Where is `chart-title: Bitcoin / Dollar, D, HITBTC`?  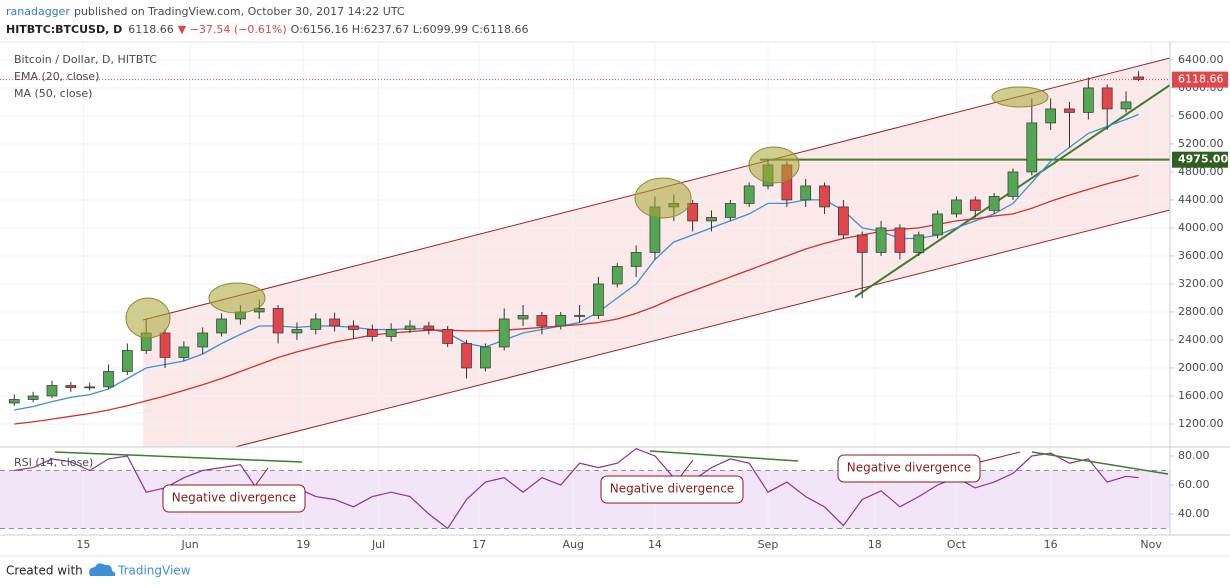 chart-title: Bitcoin / Dollar, D, HITBTC is located at coordinates (85, 59).